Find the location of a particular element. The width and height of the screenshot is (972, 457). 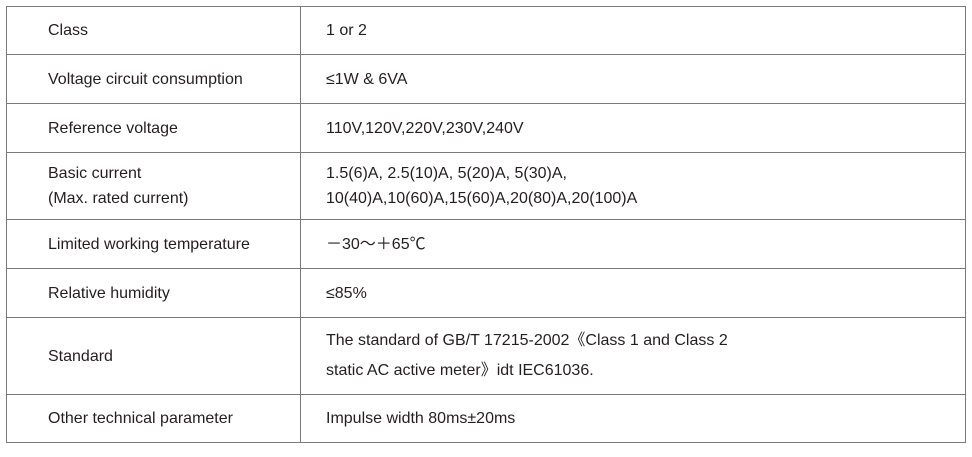

value-text: 1.5(6)A, 2.5(10)A, 5(20)A, 5(30)A, is located at coordinates (446, 173).